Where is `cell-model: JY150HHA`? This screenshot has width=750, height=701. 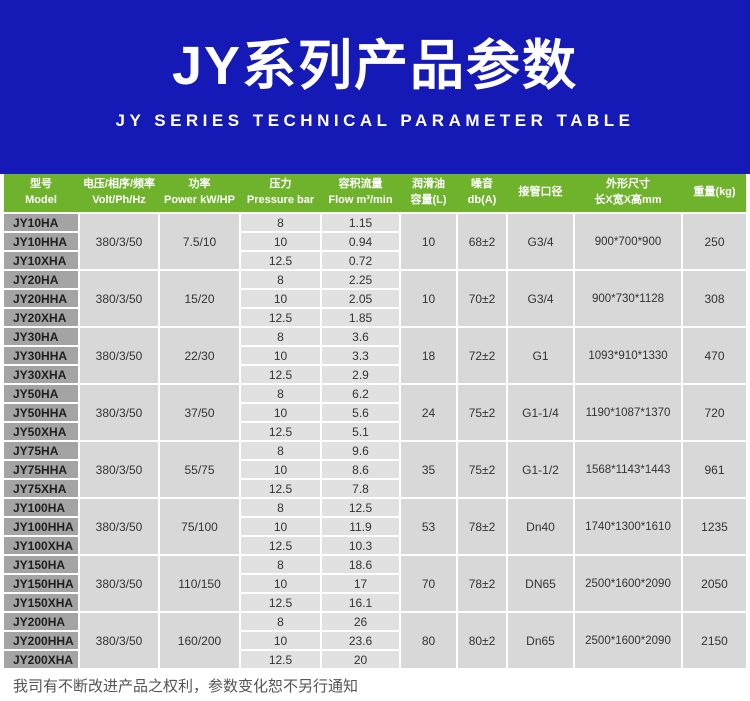 cell-model: JY150HHA is located at coordinates (41, 583).